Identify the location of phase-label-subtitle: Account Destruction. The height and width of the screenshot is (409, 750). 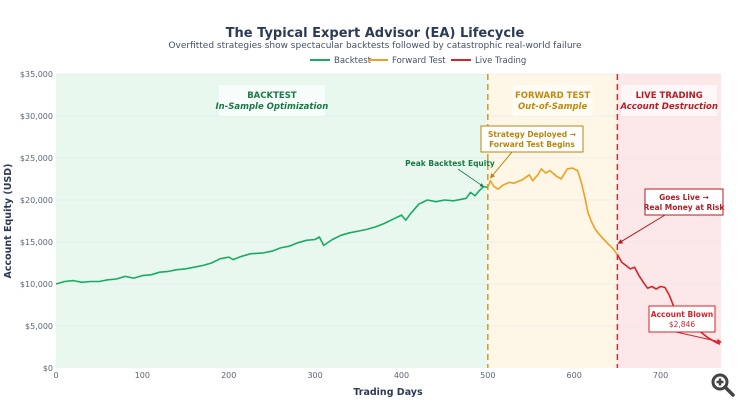
(668, 107).